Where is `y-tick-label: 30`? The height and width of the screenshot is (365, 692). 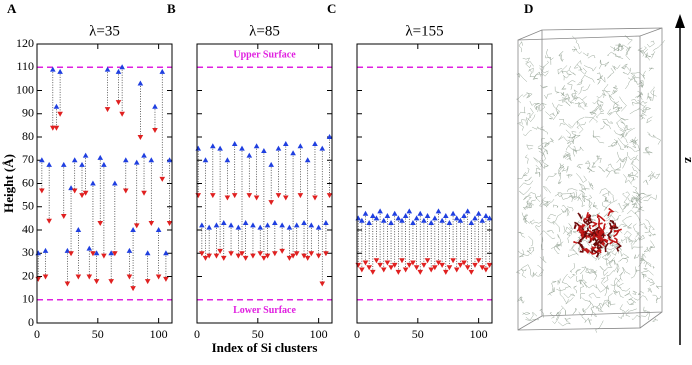 y-tick-label: 30 is located at coordinates (28, 252).